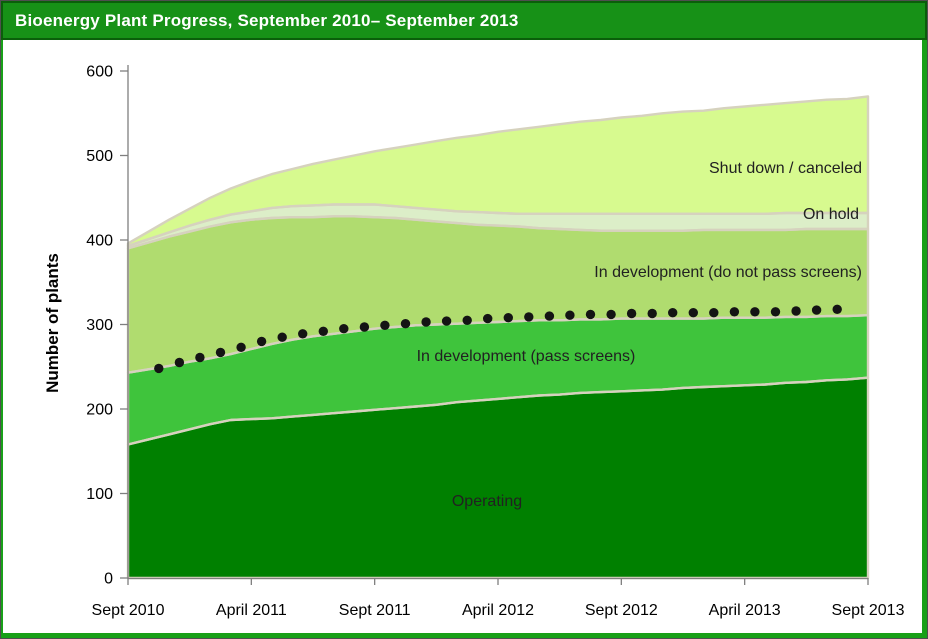 Image resolution: width=928 pixels, height=639 pixels. What do you see at coordinates (108, 579) in the screenshot?
I see `y-tick-label: 0` at bounding box center [108, 579].